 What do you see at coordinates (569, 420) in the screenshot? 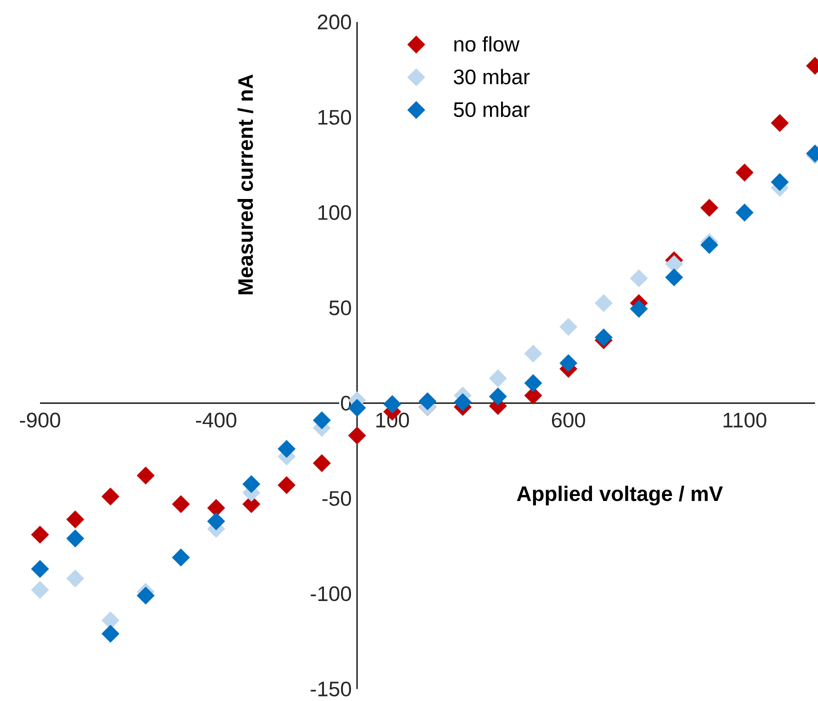
I see `x-tick-label: 600` at bounding box center [569, 420].